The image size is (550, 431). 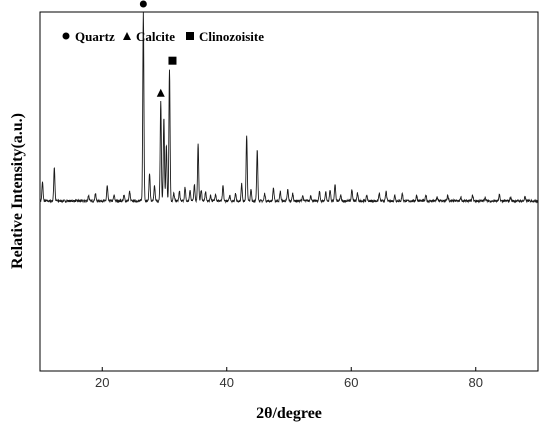 I want to click on x-axis-ticks: 20 40 60 80, so click(x=289, y=378).